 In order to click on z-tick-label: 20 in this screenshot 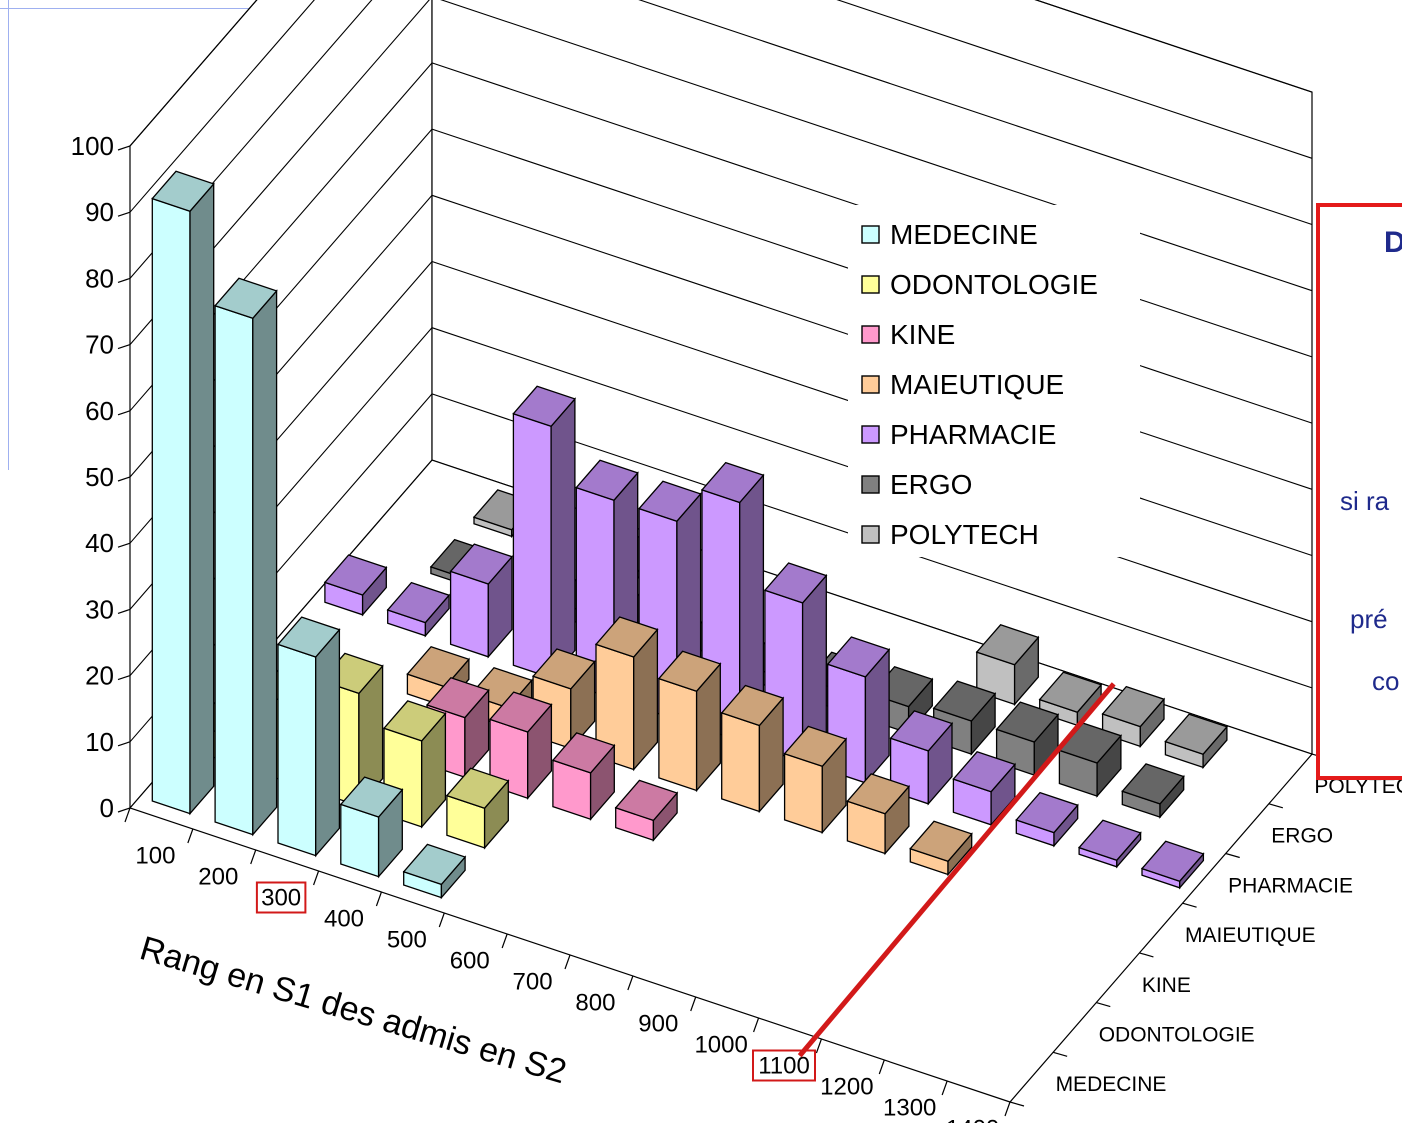, I will do `click(99, 676)`.